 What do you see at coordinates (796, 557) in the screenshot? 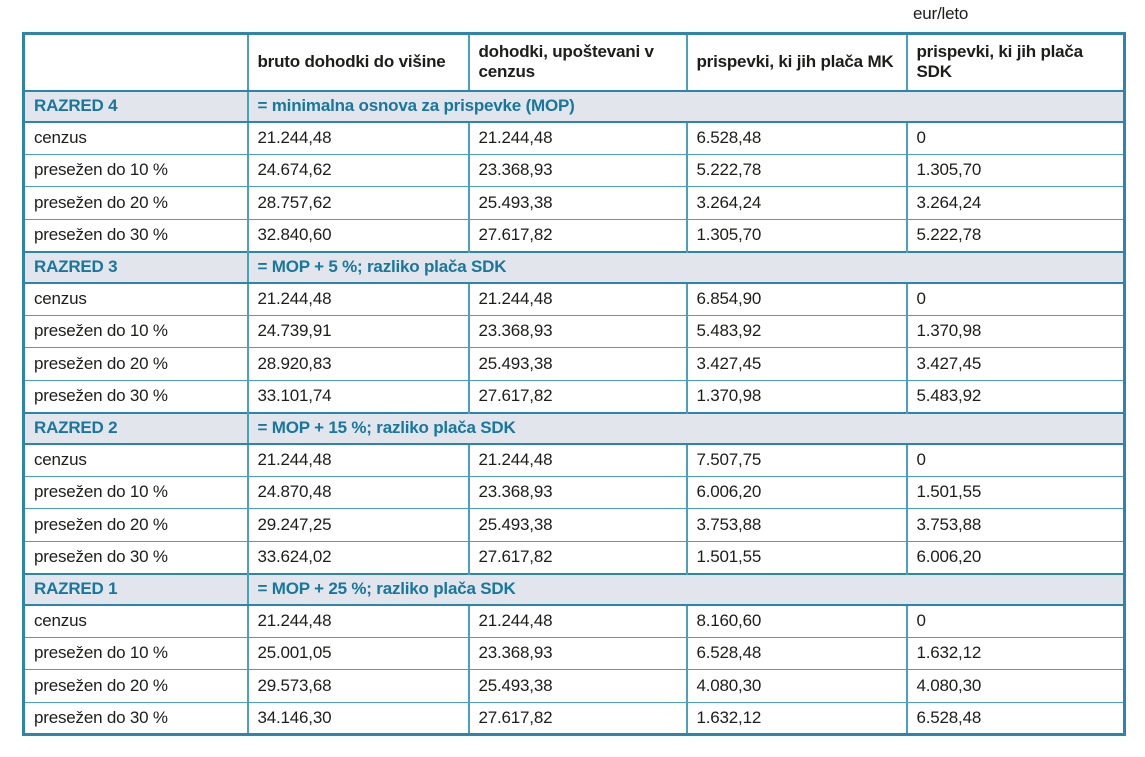
I see `cell-value: 1.501,55` at bounding box center [796, 557].